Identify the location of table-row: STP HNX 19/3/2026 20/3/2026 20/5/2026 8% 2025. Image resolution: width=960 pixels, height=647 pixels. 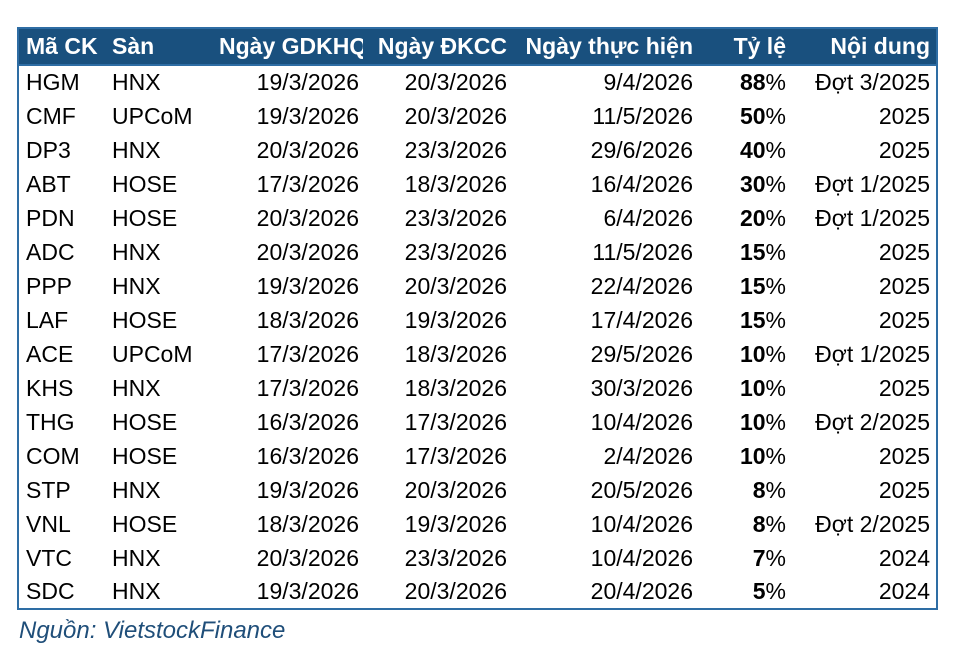
(477, 490).